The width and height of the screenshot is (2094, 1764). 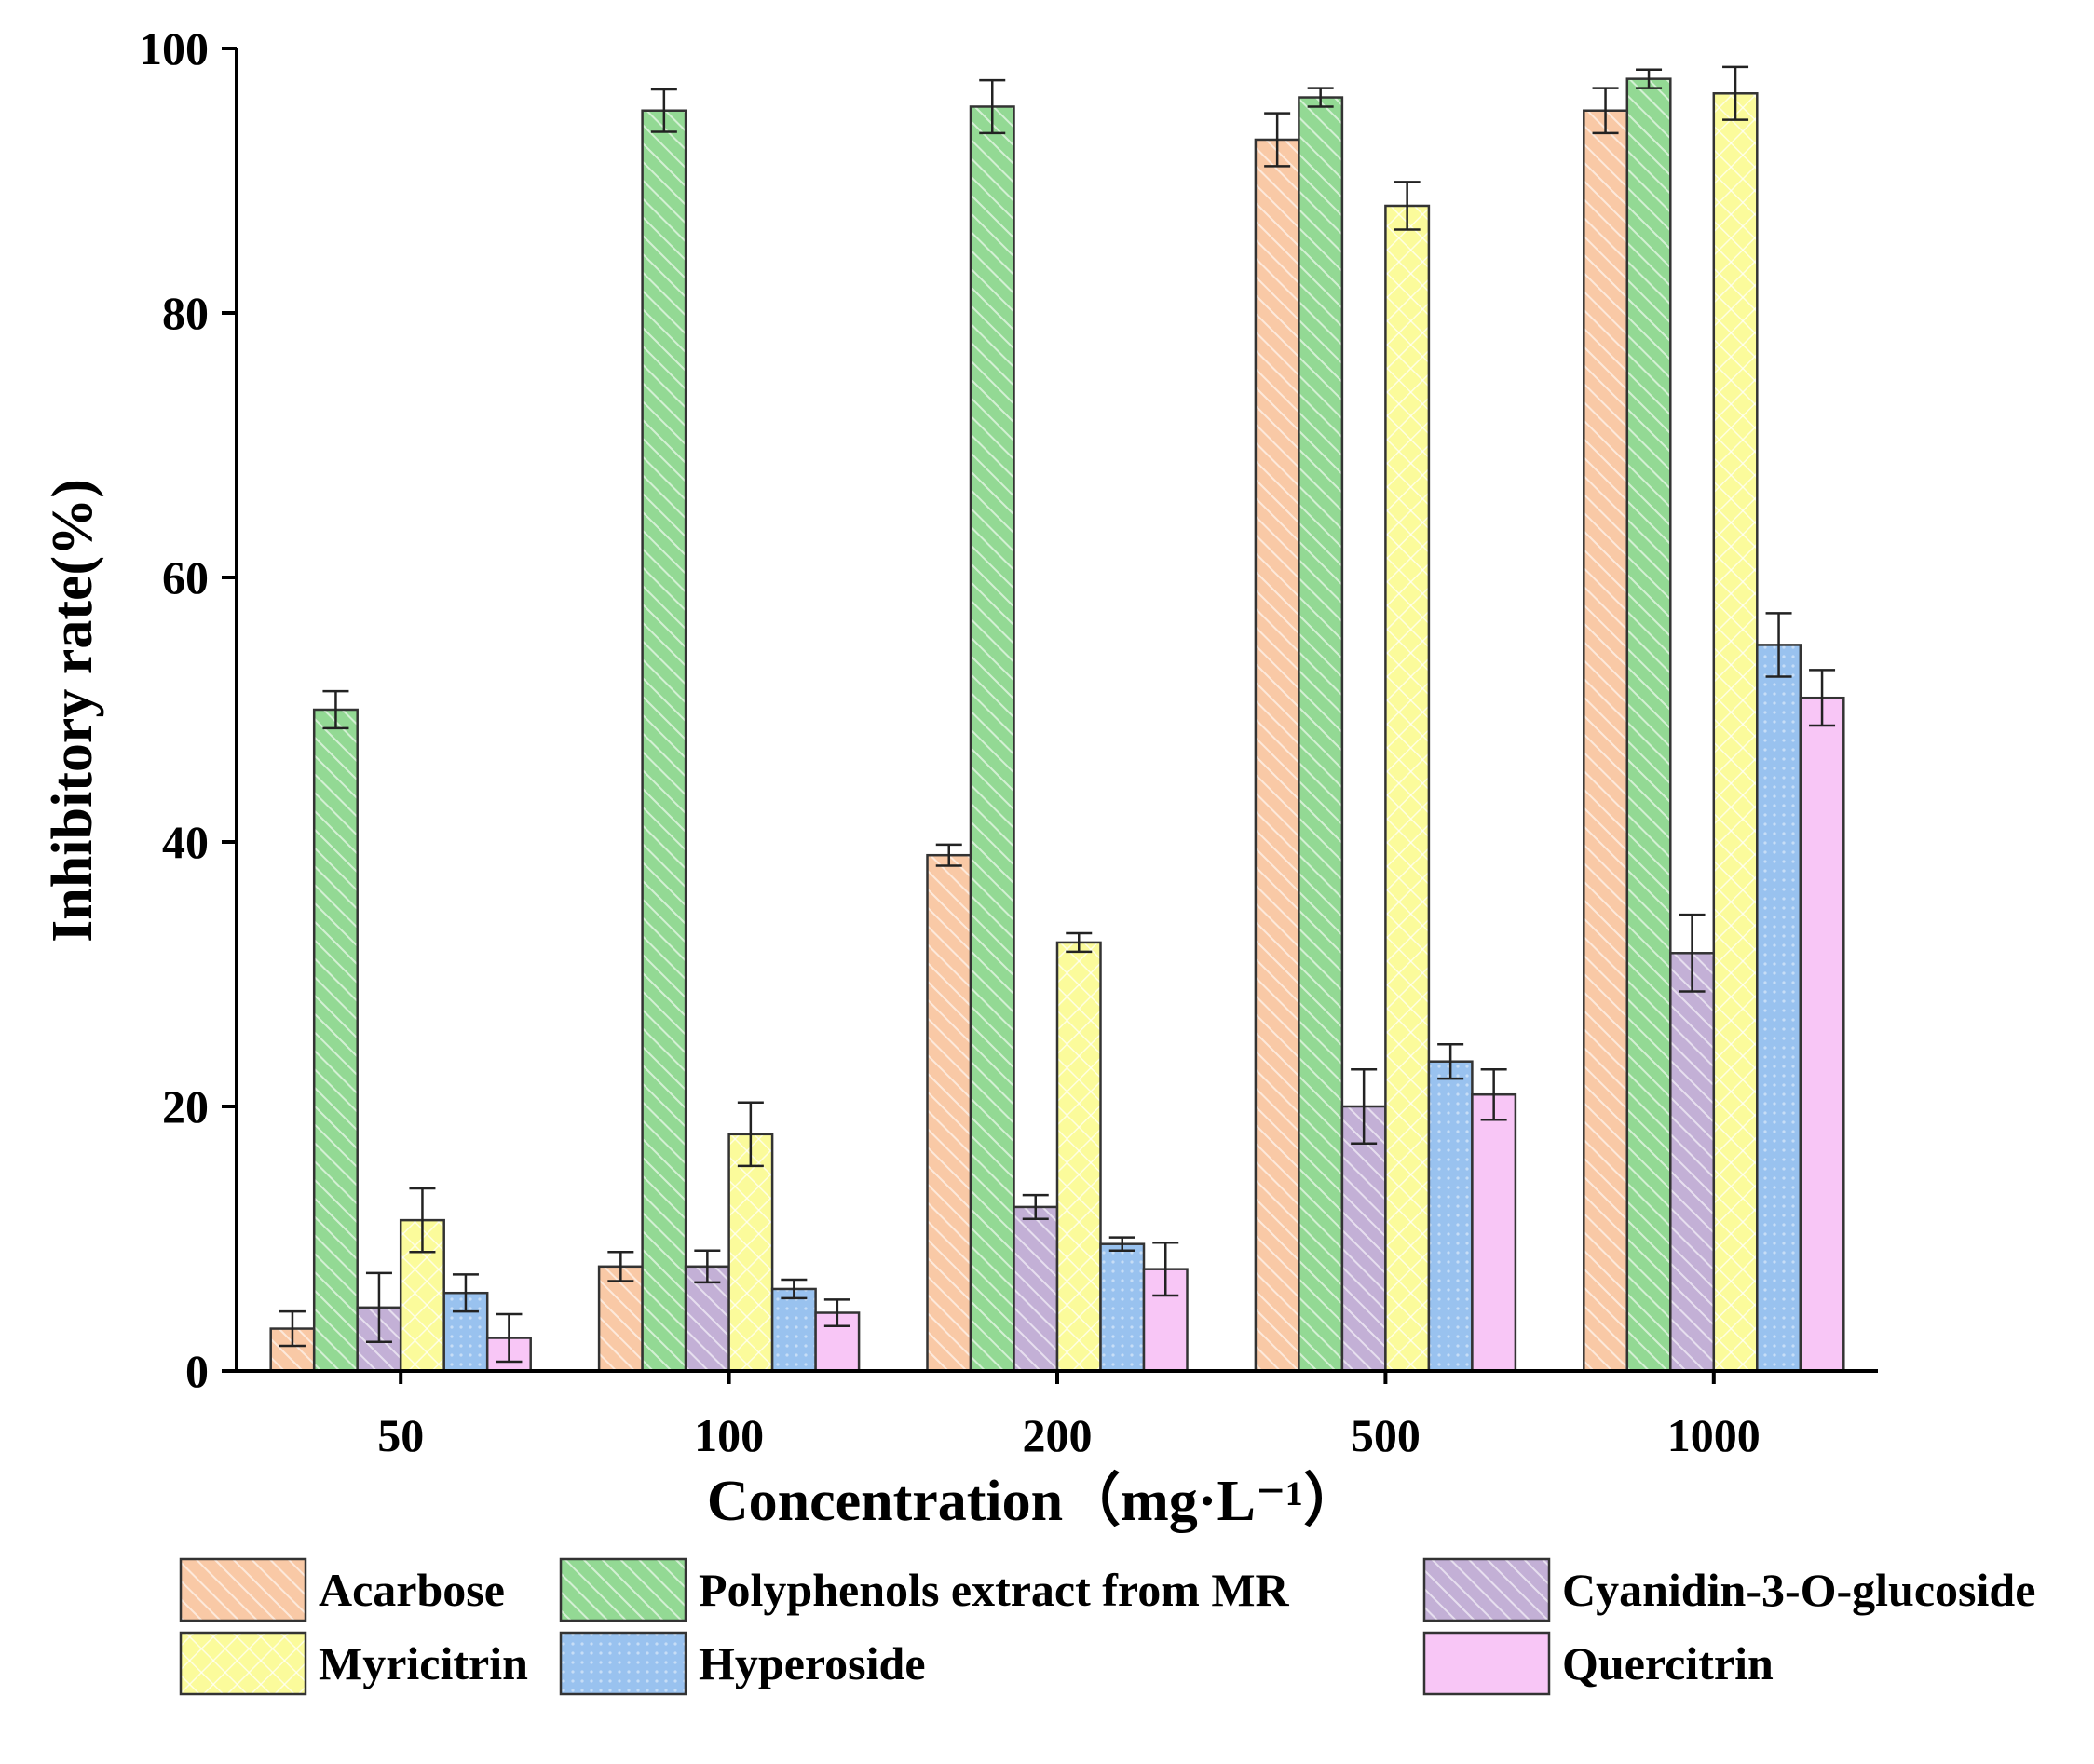 I want to click on y-tick-label: 0, so click(x=197, y=1371).